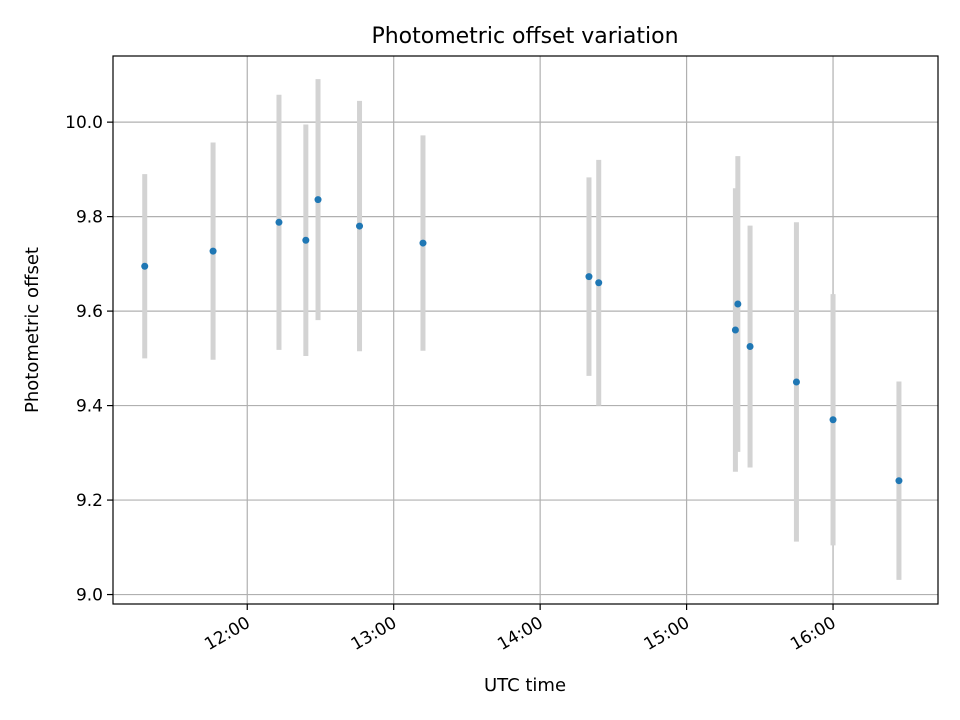 The width and height of the screenshot is (960, 720). What do you see at coordinates (89, 312) in the screenshot?
I see `y-tick-label: 9.6` at bounding box center [89, 312].